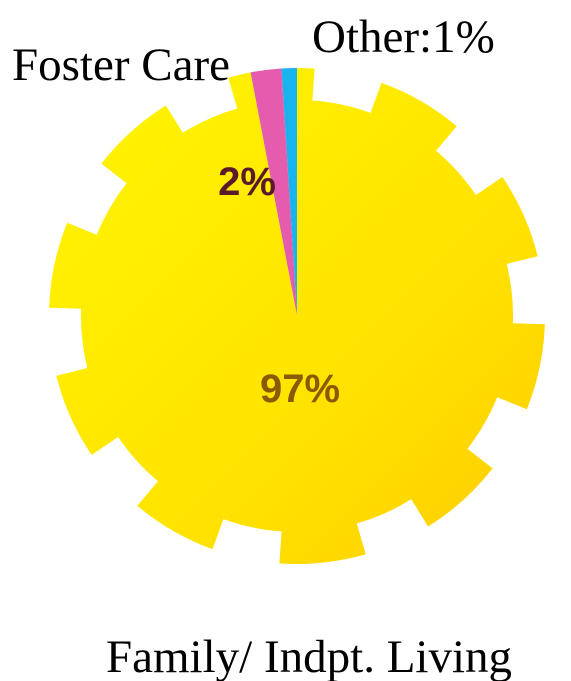  I want to click on slice-value-label-foster: 2%, so click(247, 182).